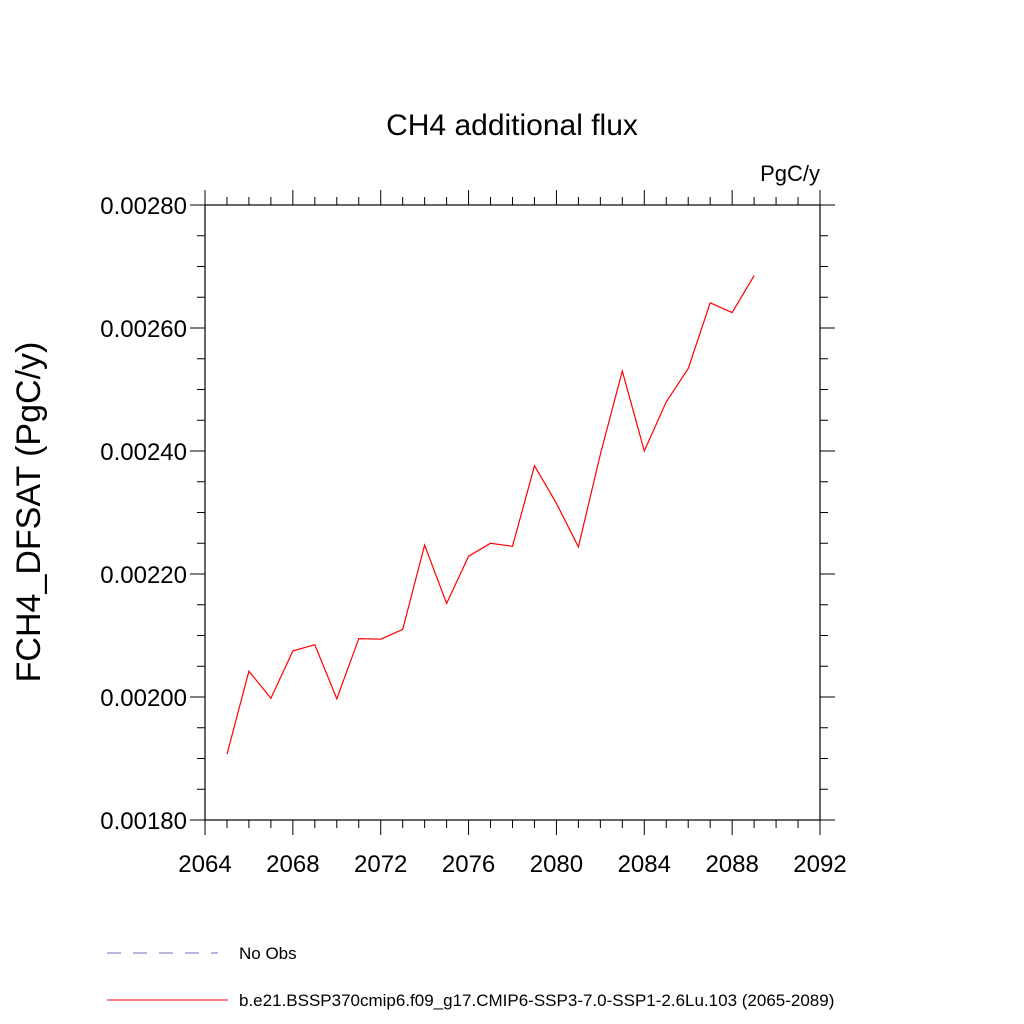 This screenshot has width=1024, height=1024. Describe the element at coordinates (143, 329) in the screenshot. I see `y-tick-label: 0.00260` at that location.